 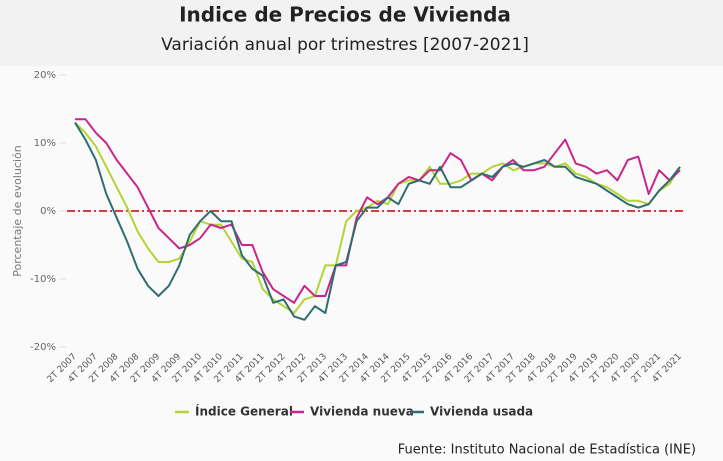 What do you see at coordinates (43, 279) in the screenshot?
I see `y-tick-label: -10%` at bounding box center [43, 279].